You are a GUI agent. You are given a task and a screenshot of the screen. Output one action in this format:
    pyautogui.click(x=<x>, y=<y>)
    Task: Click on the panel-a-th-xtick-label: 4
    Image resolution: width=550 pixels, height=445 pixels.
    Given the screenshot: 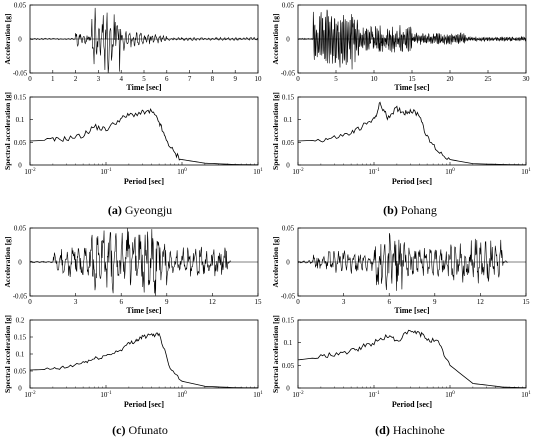 What is the action you would take?
    pyautogui.click(x=121, y=79)
    